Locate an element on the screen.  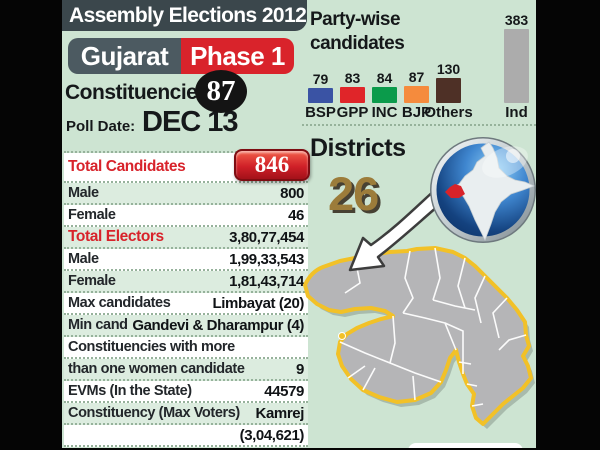
bar: 87 is located at coordinates (416, 86).